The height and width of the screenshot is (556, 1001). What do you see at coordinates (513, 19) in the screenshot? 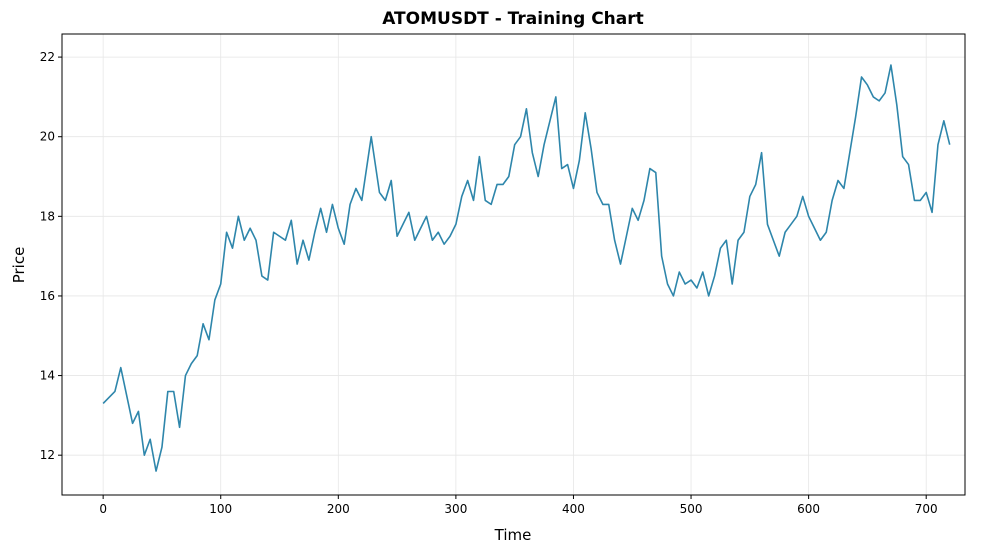
I see `chart-title: ATOMUSDT - Training Chart` at bounding box center [513, 19].